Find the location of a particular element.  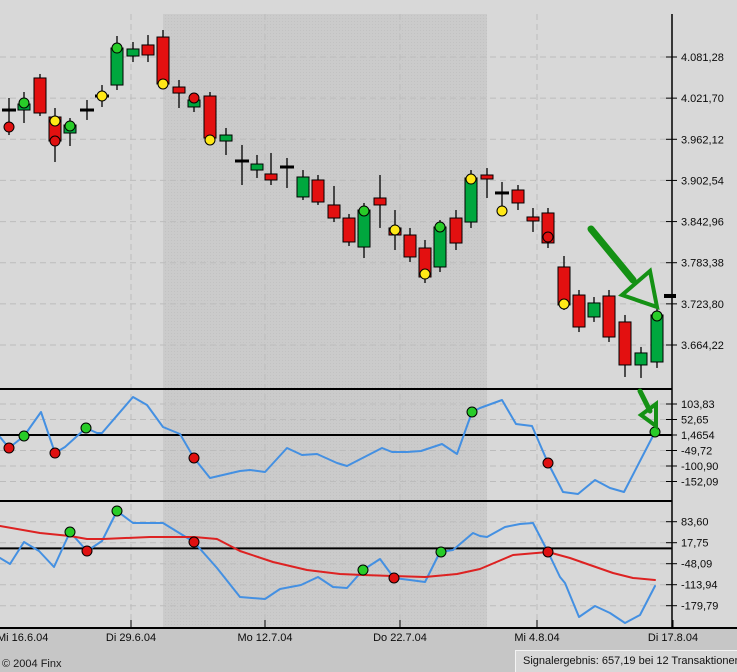

indicator-tick-label: -113,94 is located at coordinates (699, 586).